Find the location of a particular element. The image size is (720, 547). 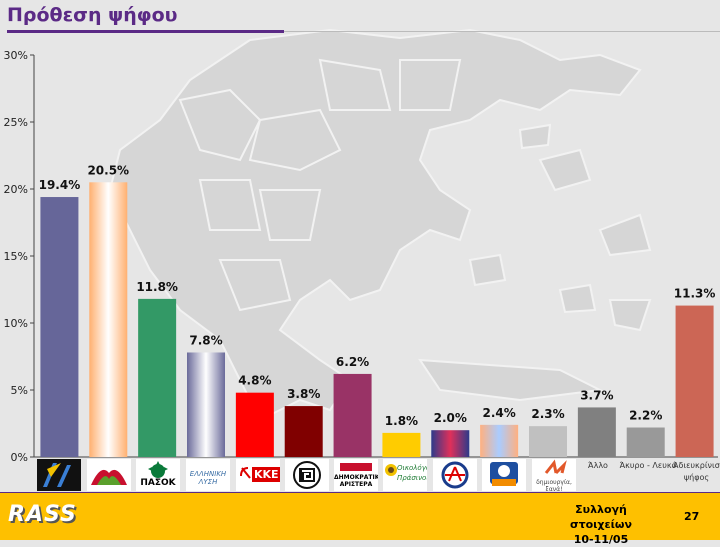

bar-value-label: 2.2% is located at coordinates (645, 416).